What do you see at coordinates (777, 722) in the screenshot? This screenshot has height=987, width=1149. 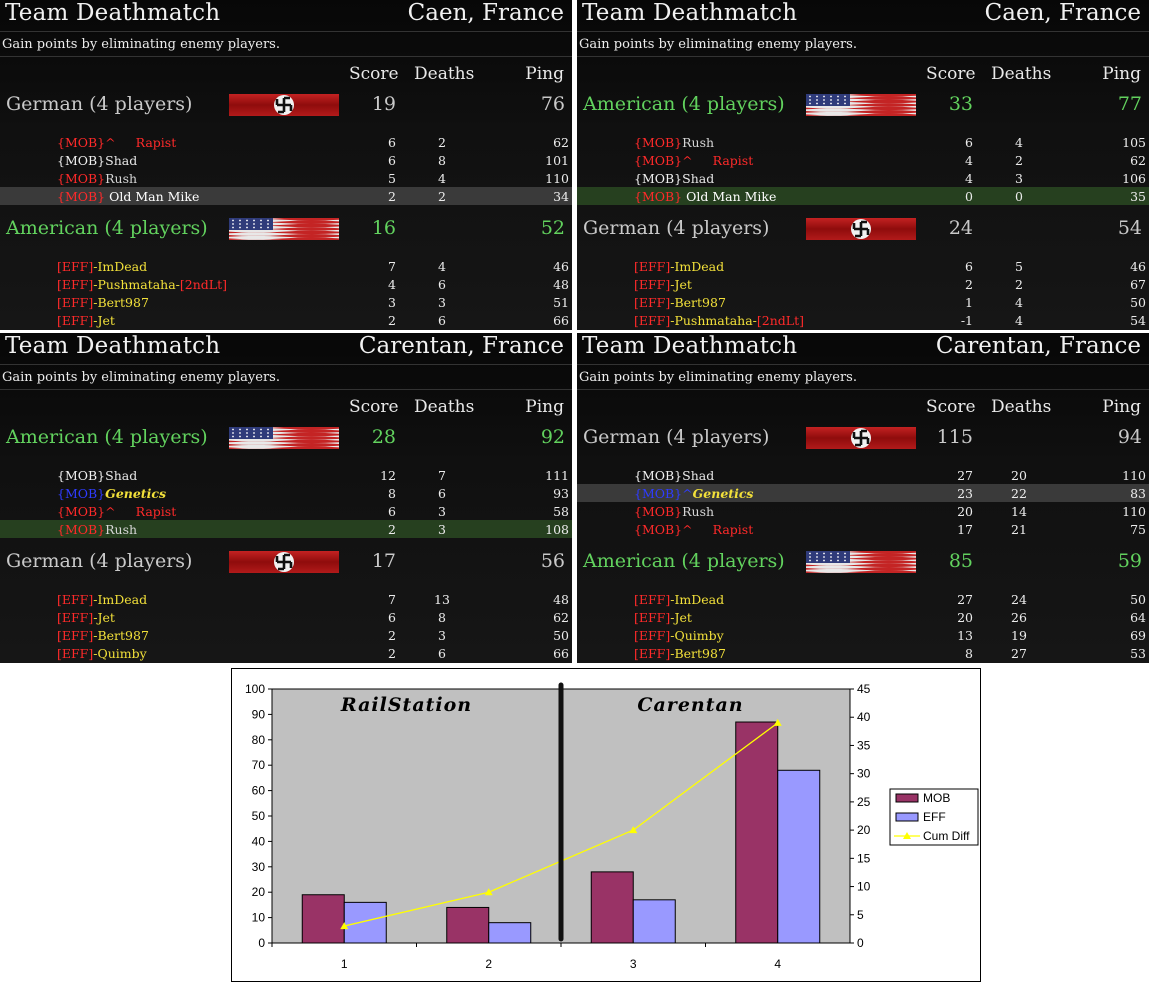 I see `cum-diff-point` at bounding box center [777, 722].